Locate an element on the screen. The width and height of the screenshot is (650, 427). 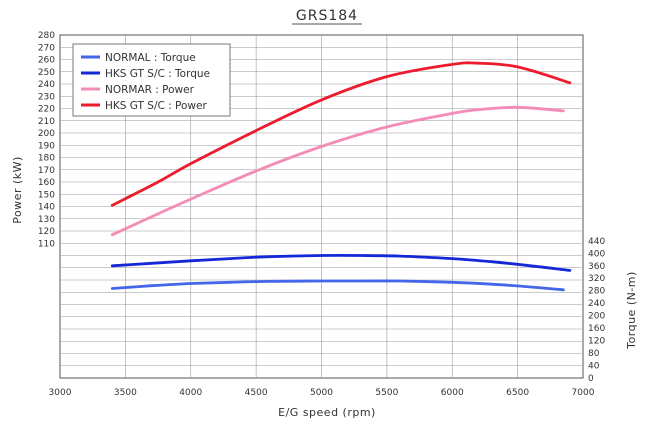
x-tick-label: 6500 is located at coordinates (517, 393).